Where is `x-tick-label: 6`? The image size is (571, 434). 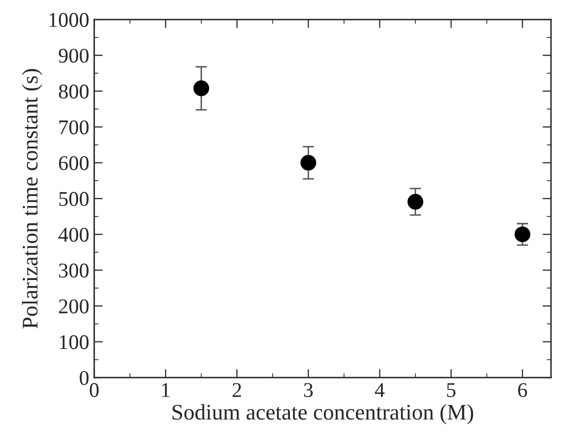
x-tick-label: 6 is located at coordinates (523, 390).